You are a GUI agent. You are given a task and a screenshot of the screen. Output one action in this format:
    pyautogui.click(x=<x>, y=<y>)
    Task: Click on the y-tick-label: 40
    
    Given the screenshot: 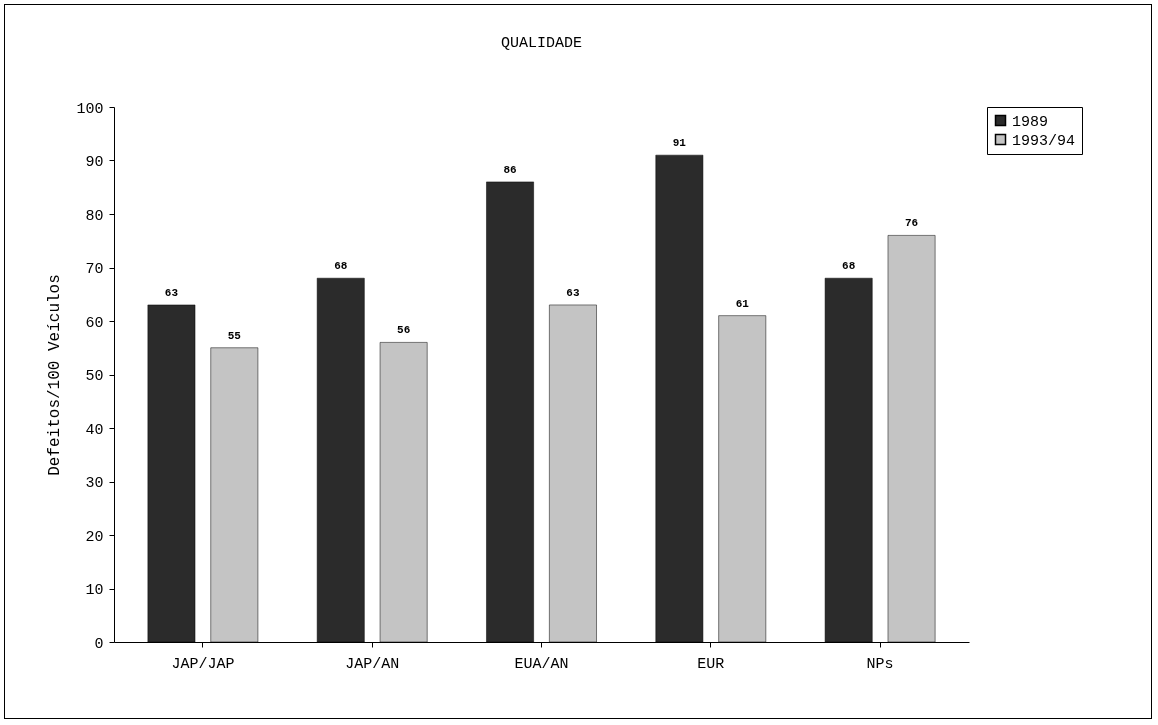 What is the action you would take?
    pyautogui.click(x=94, y=430)
    